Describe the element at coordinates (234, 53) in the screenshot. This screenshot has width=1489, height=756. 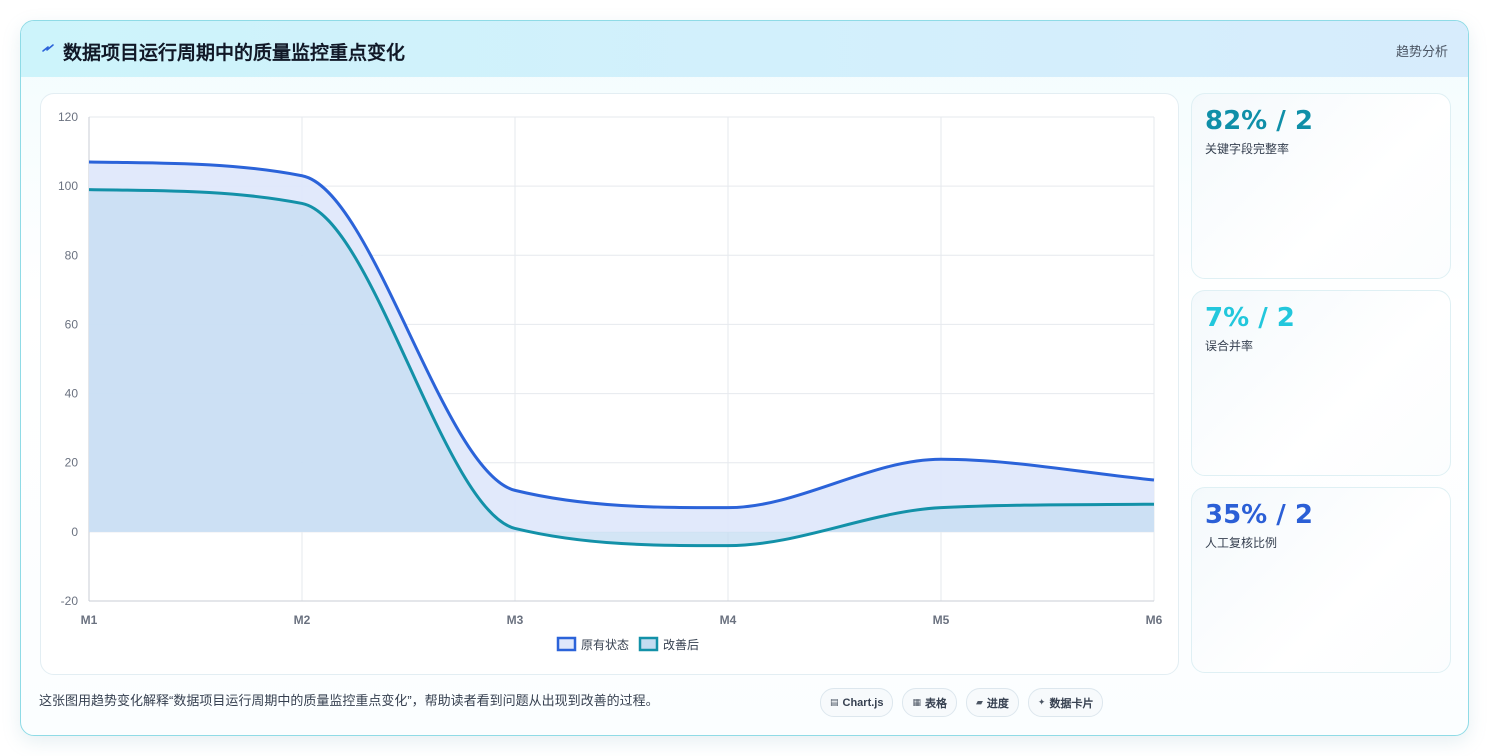
I see `page-title: 数据项目运行周期中的质量监控重点变化` at that location.